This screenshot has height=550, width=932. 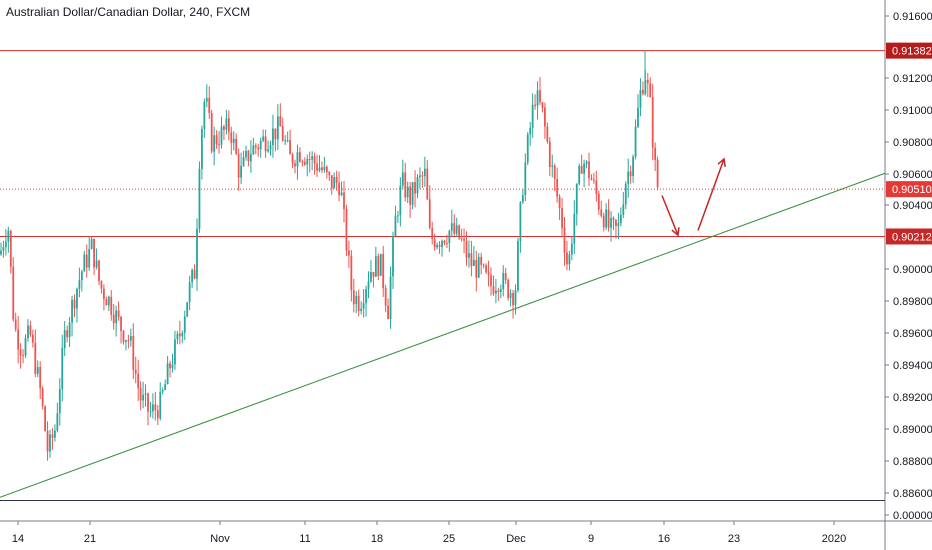 What do you see at coordinates (693, 197) in the screenshot?
I see `forecast-arrows` at bounding box center [693, 197].